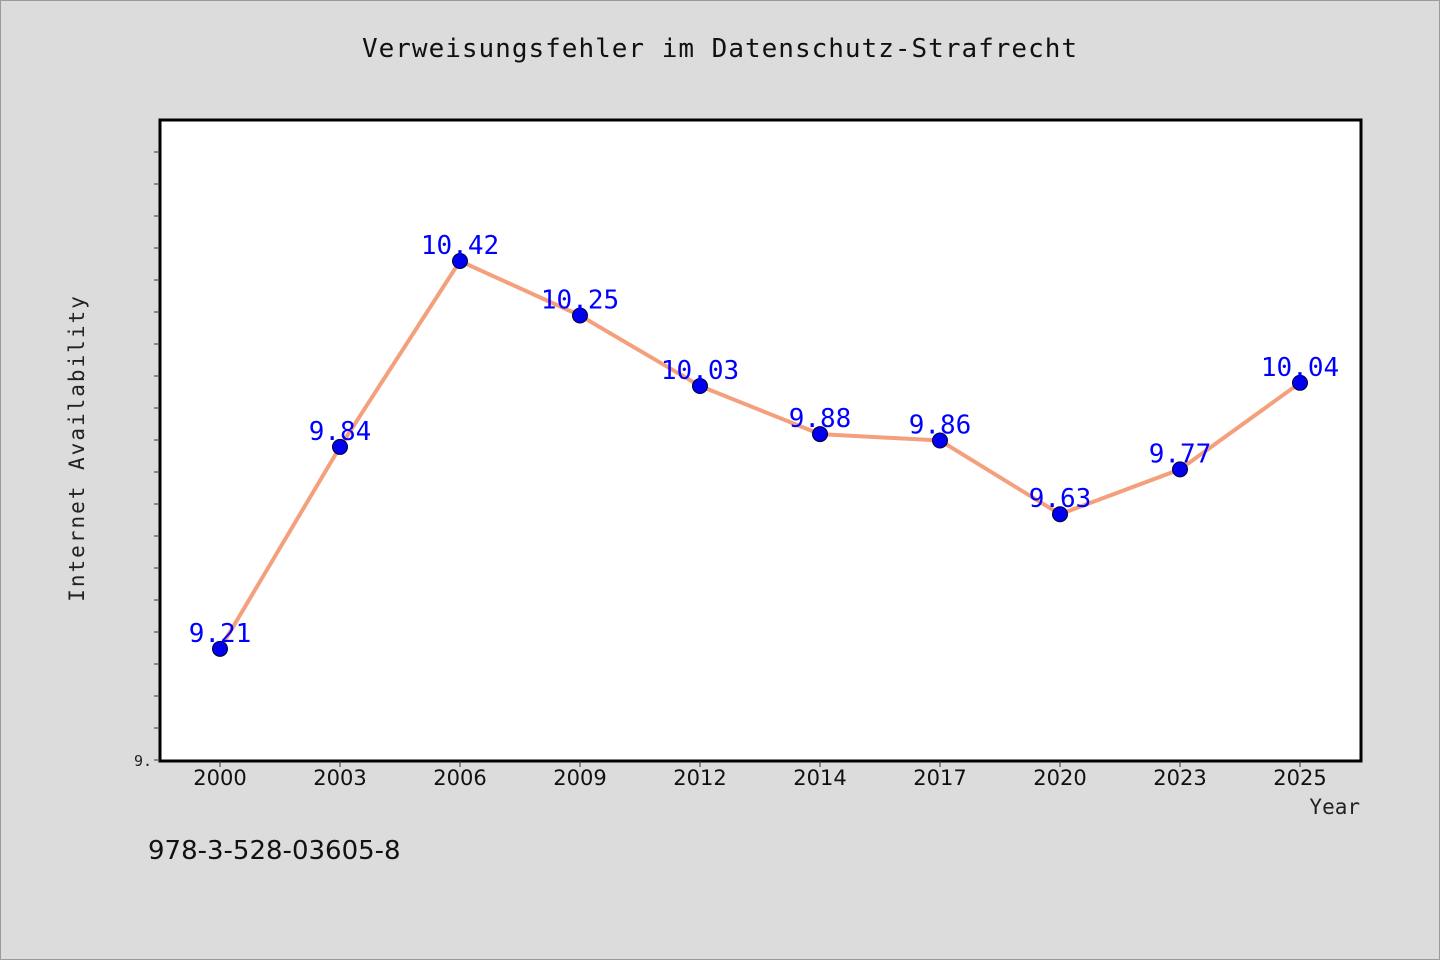 Image resolution: width=1440 pixels, height=960 pixels. Describe the element at coordinates (700, 371) in the screenshot. I see `data-label: 10.03` at that location.